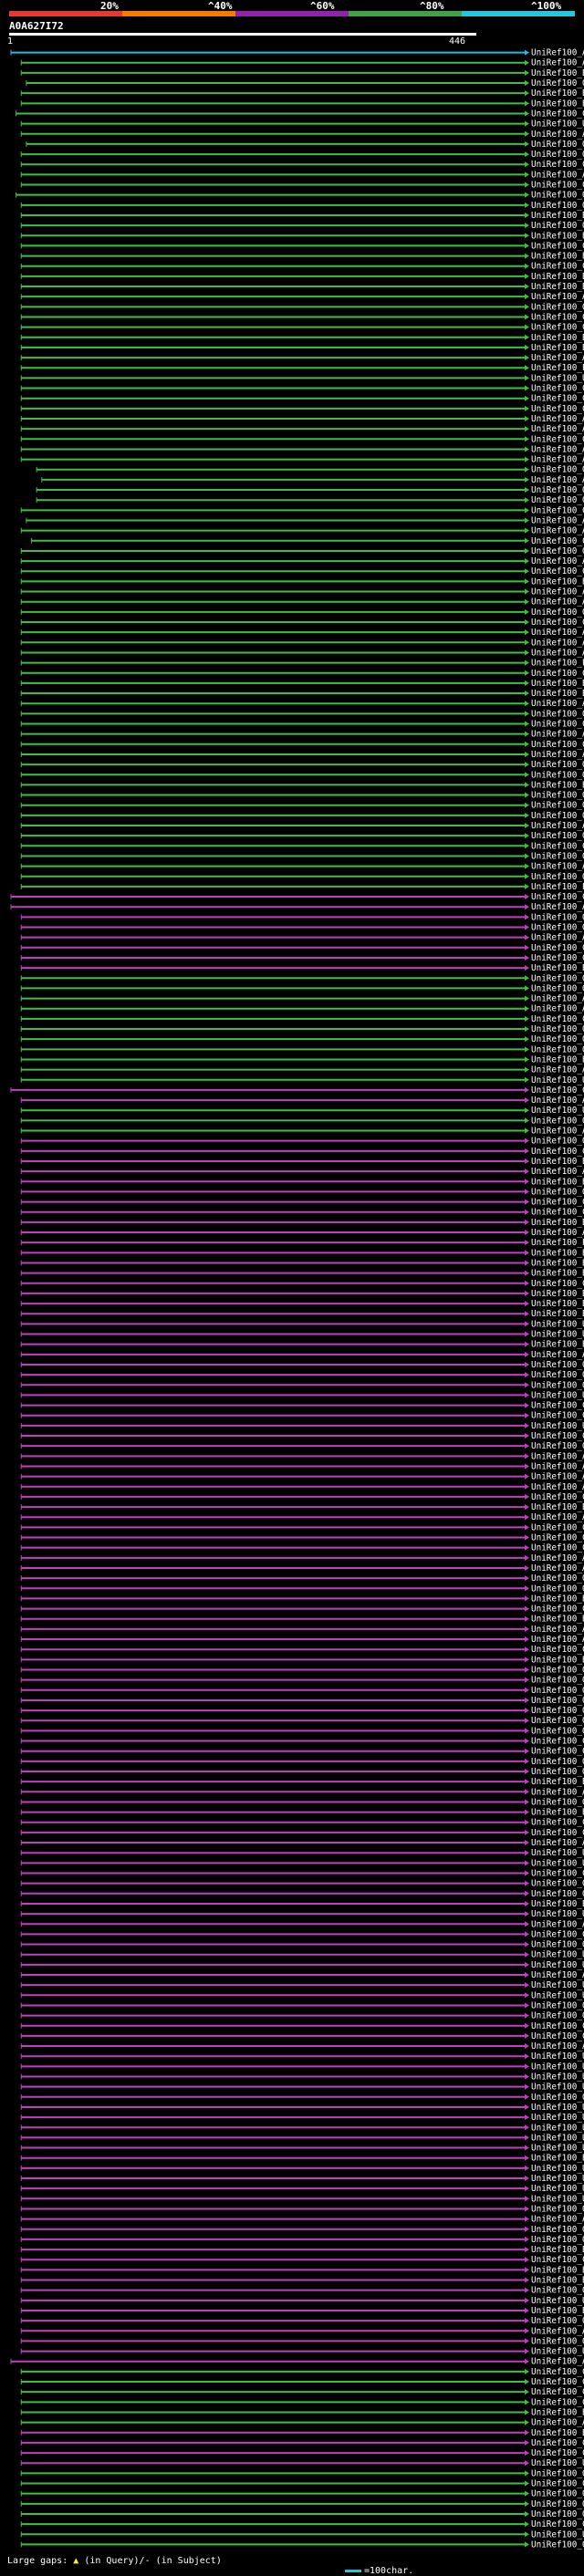  I want to click on hit-label: UniRef100_Q177C0, so click(557, 1894).